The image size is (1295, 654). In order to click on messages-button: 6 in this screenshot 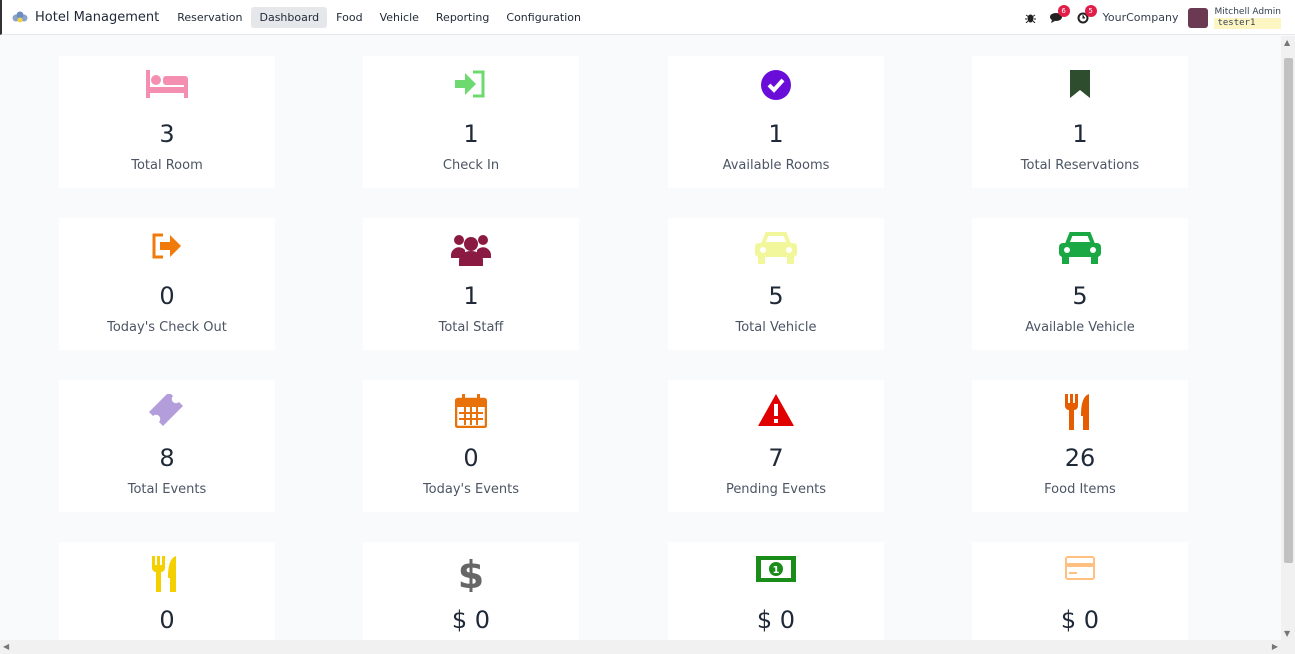, I will do `click(1059, 14)`.